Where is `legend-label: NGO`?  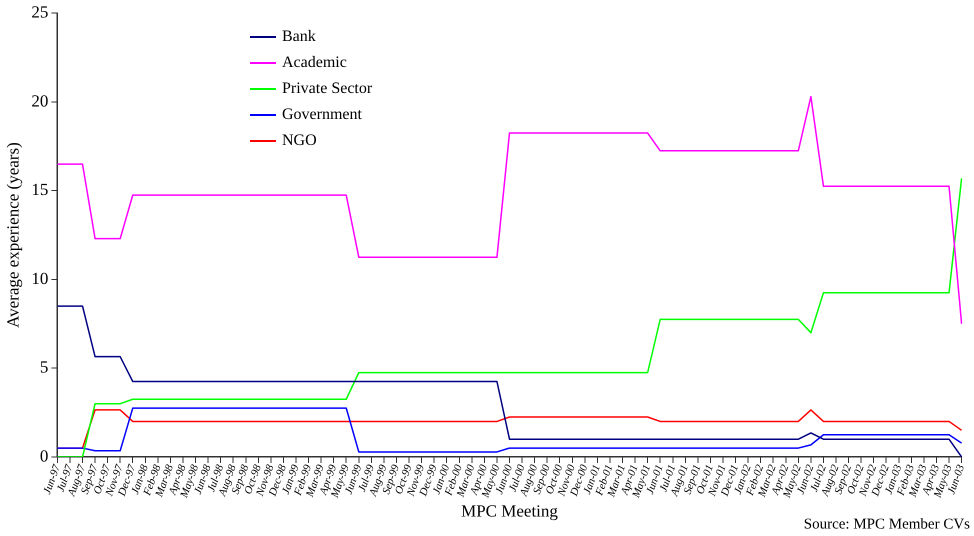
legend-label: NGO is located at coordinates (299, 141).